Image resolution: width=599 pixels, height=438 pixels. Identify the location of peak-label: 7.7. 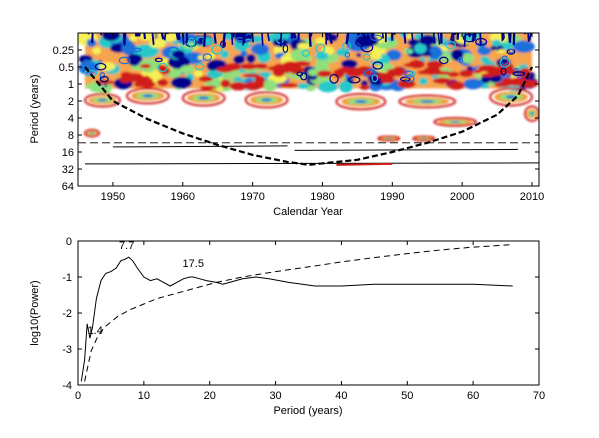
(126, 246).